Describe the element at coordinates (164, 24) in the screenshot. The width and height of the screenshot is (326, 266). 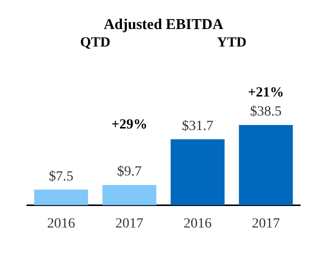
I see `chart-title: Adjusted EBITDA` at that location.